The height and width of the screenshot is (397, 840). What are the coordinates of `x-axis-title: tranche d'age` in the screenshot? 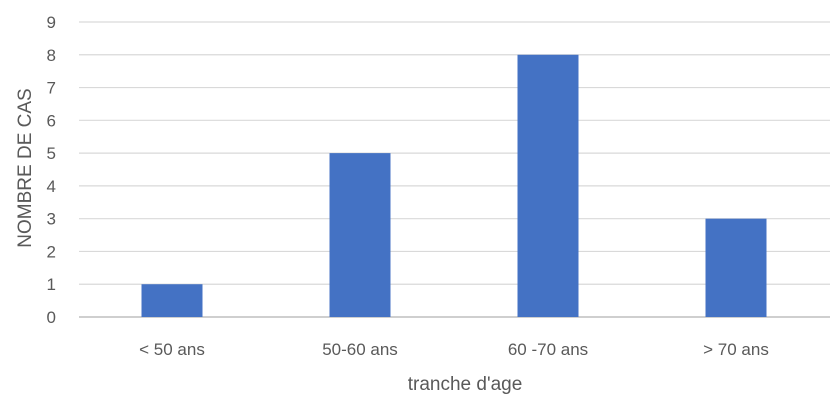 It's located at (465, 384).